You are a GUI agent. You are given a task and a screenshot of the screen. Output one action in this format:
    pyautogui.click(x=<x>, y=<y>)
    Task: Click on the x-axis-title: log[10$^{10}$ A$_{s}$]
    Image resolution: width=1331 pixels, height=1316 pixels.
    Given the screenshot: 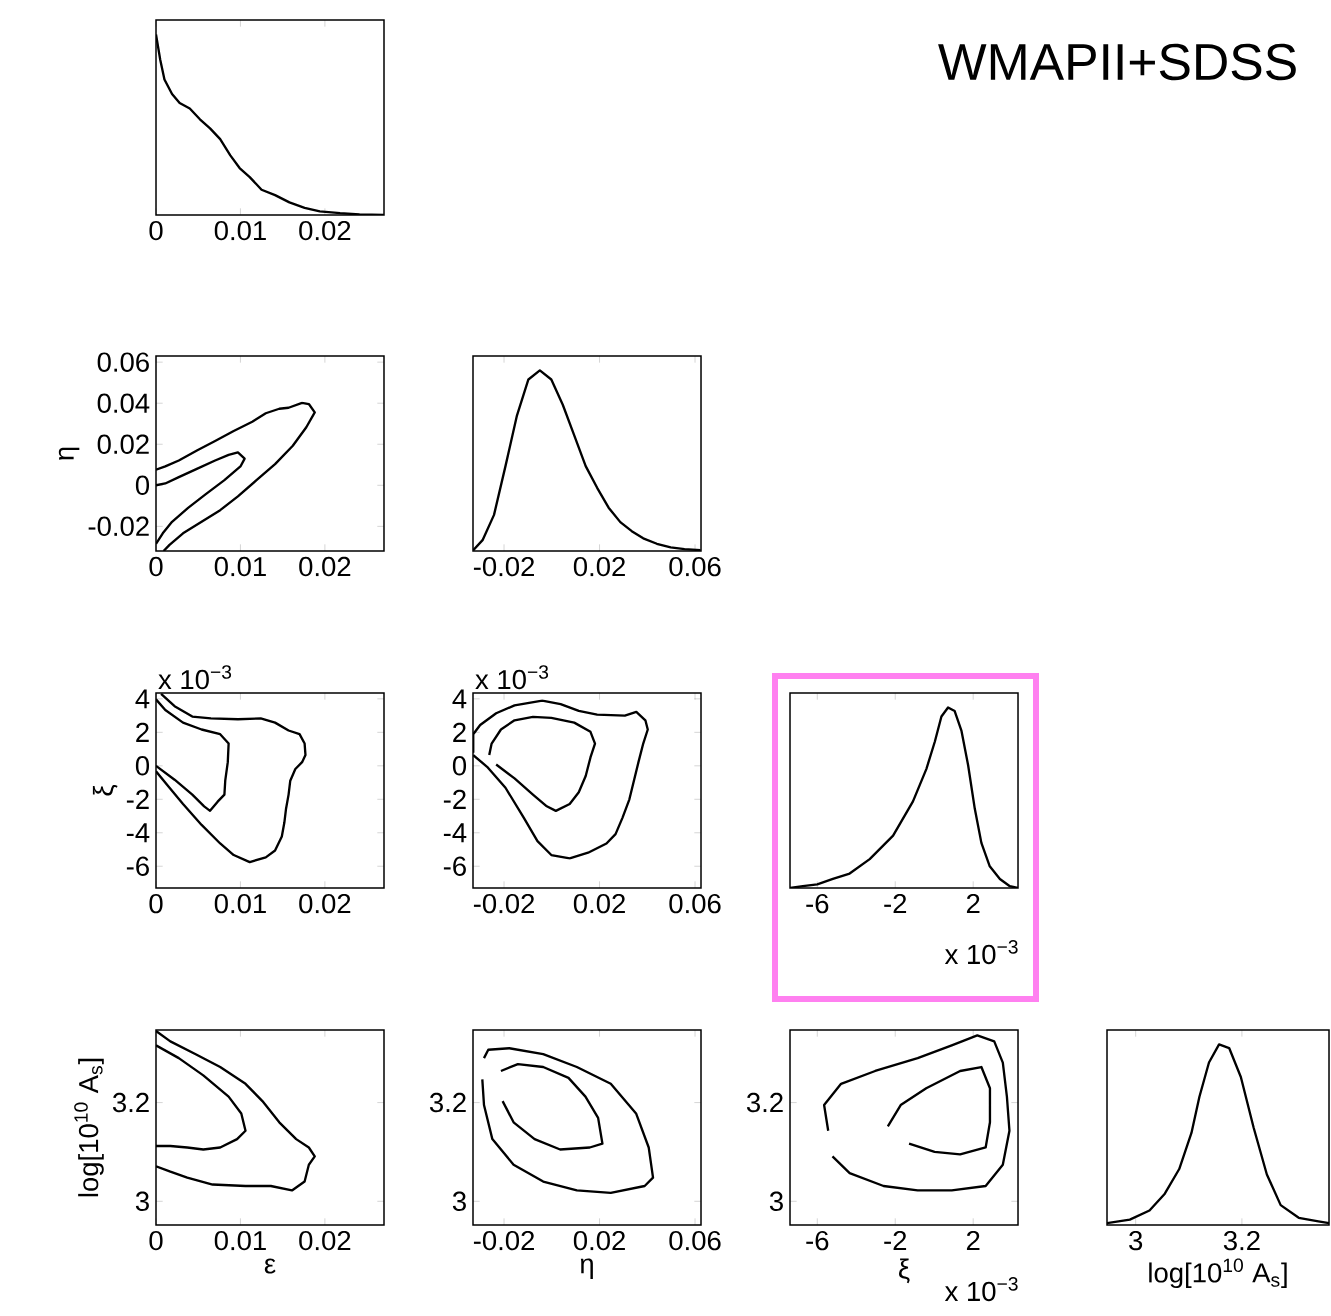 What is the action you would take?
    pyautogui.click(x=1218, y=1273)
    